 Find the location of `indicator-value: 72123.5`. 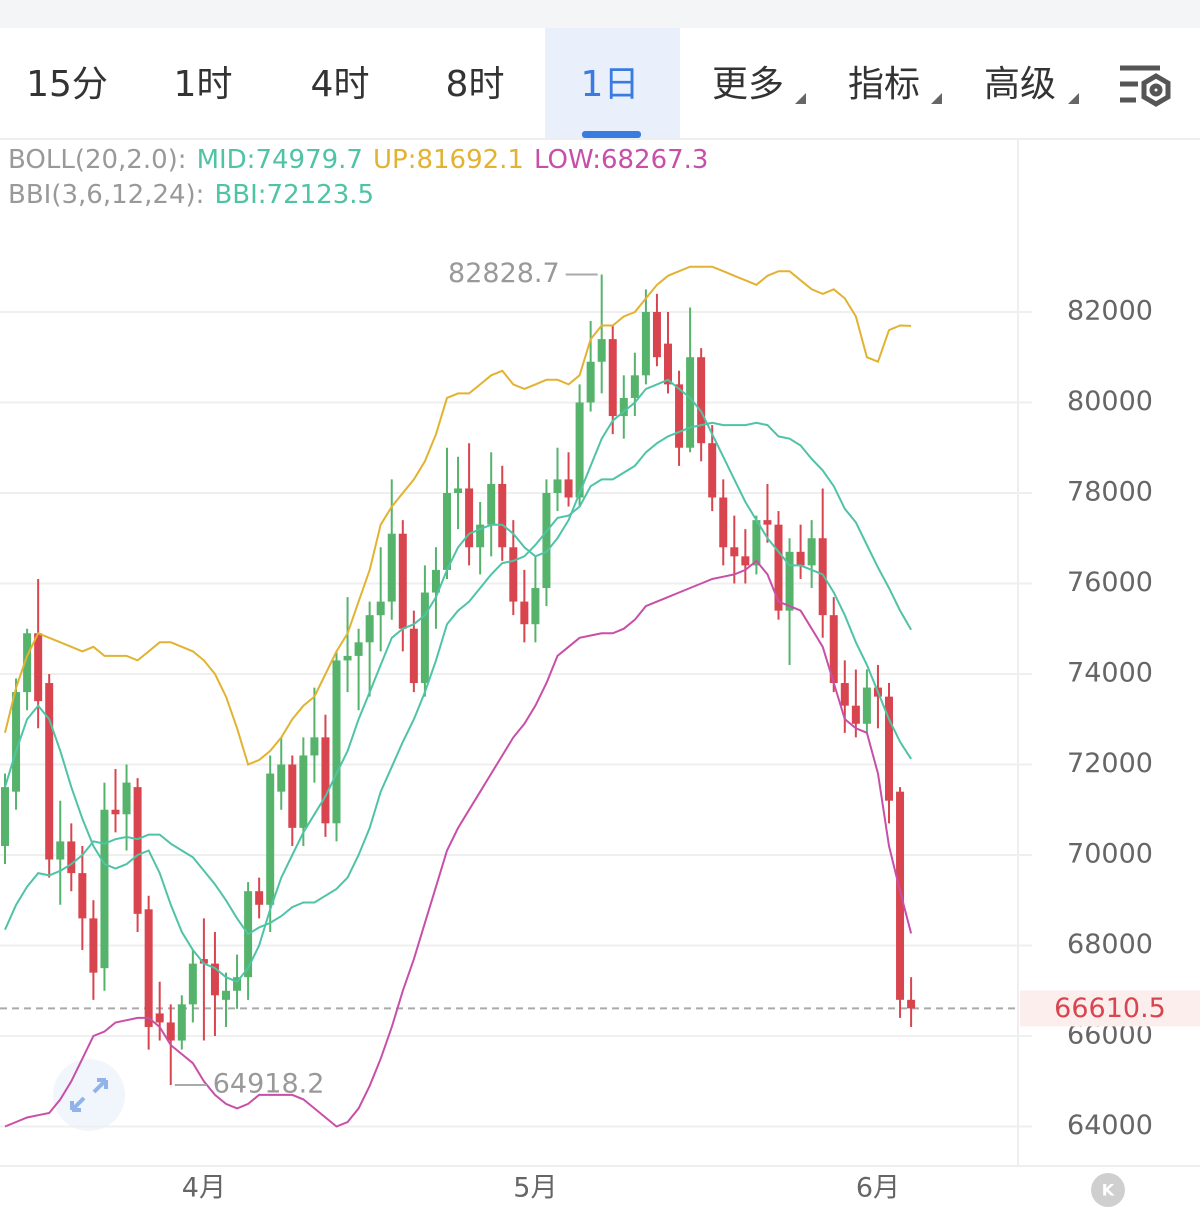

indicator-value: 72123.5 is located at coordinates (321, 195).